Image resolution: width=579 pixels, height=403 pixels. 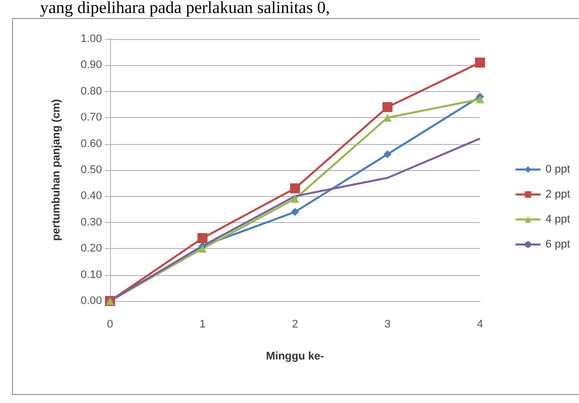 What do you see at coordinates (110, 324) in the screenshot?
I see `x-tick-label: 0` at bounding box center [110, 324].